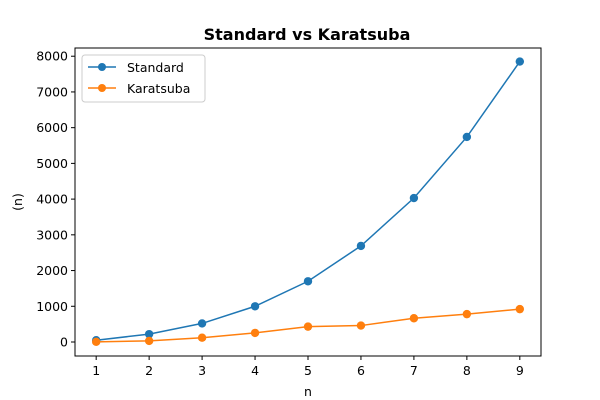  I want to click on legend: Standard Karatsuba, so click(143, 78).